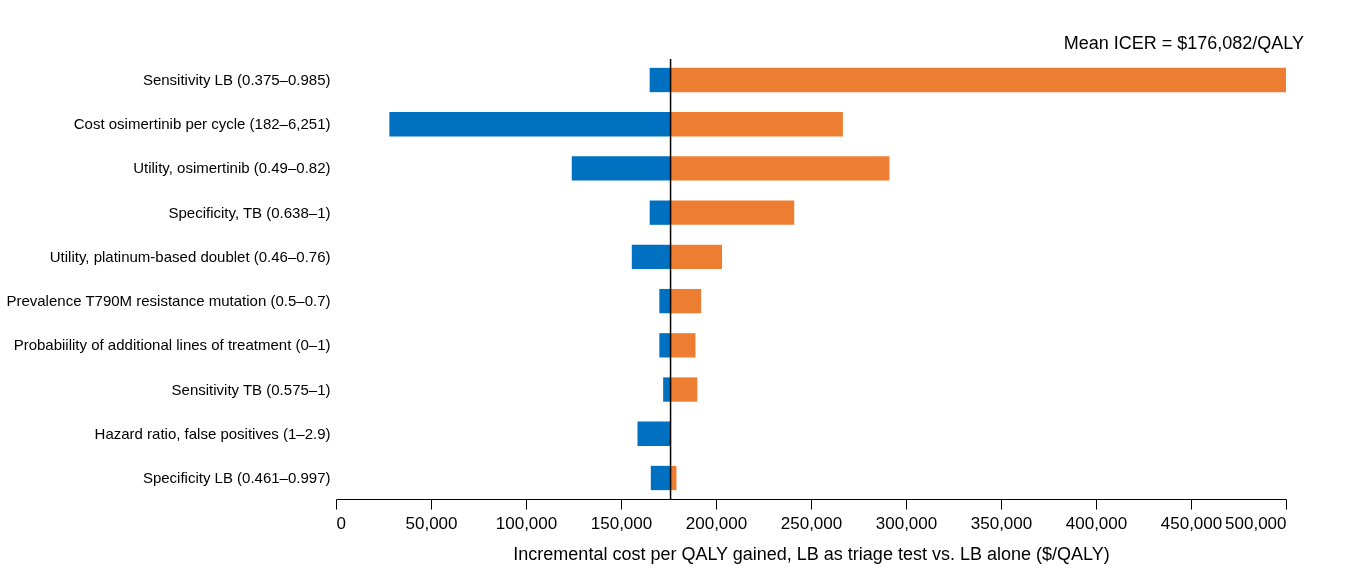  I want to click on x-tick-label: 250,000, so click(811, 523).